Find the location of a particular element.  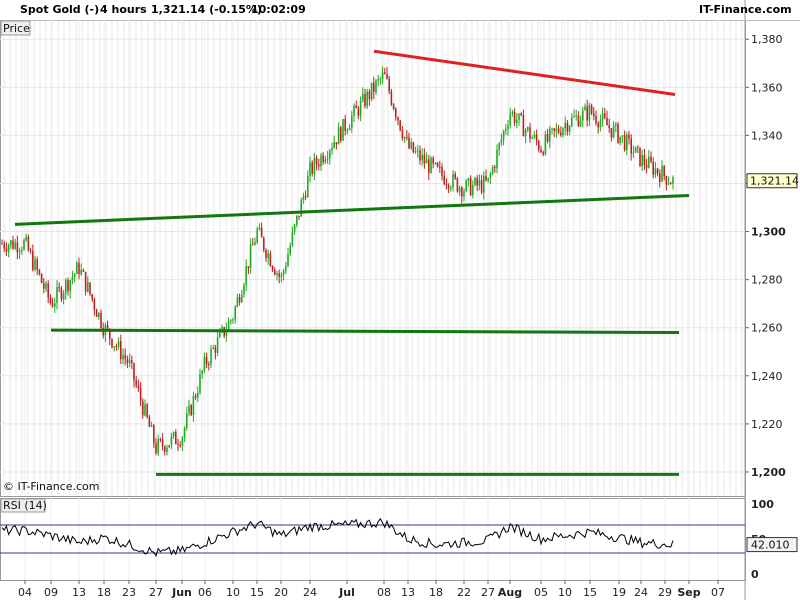

x-tick-label: 24 is located at coordinates (641, 592).